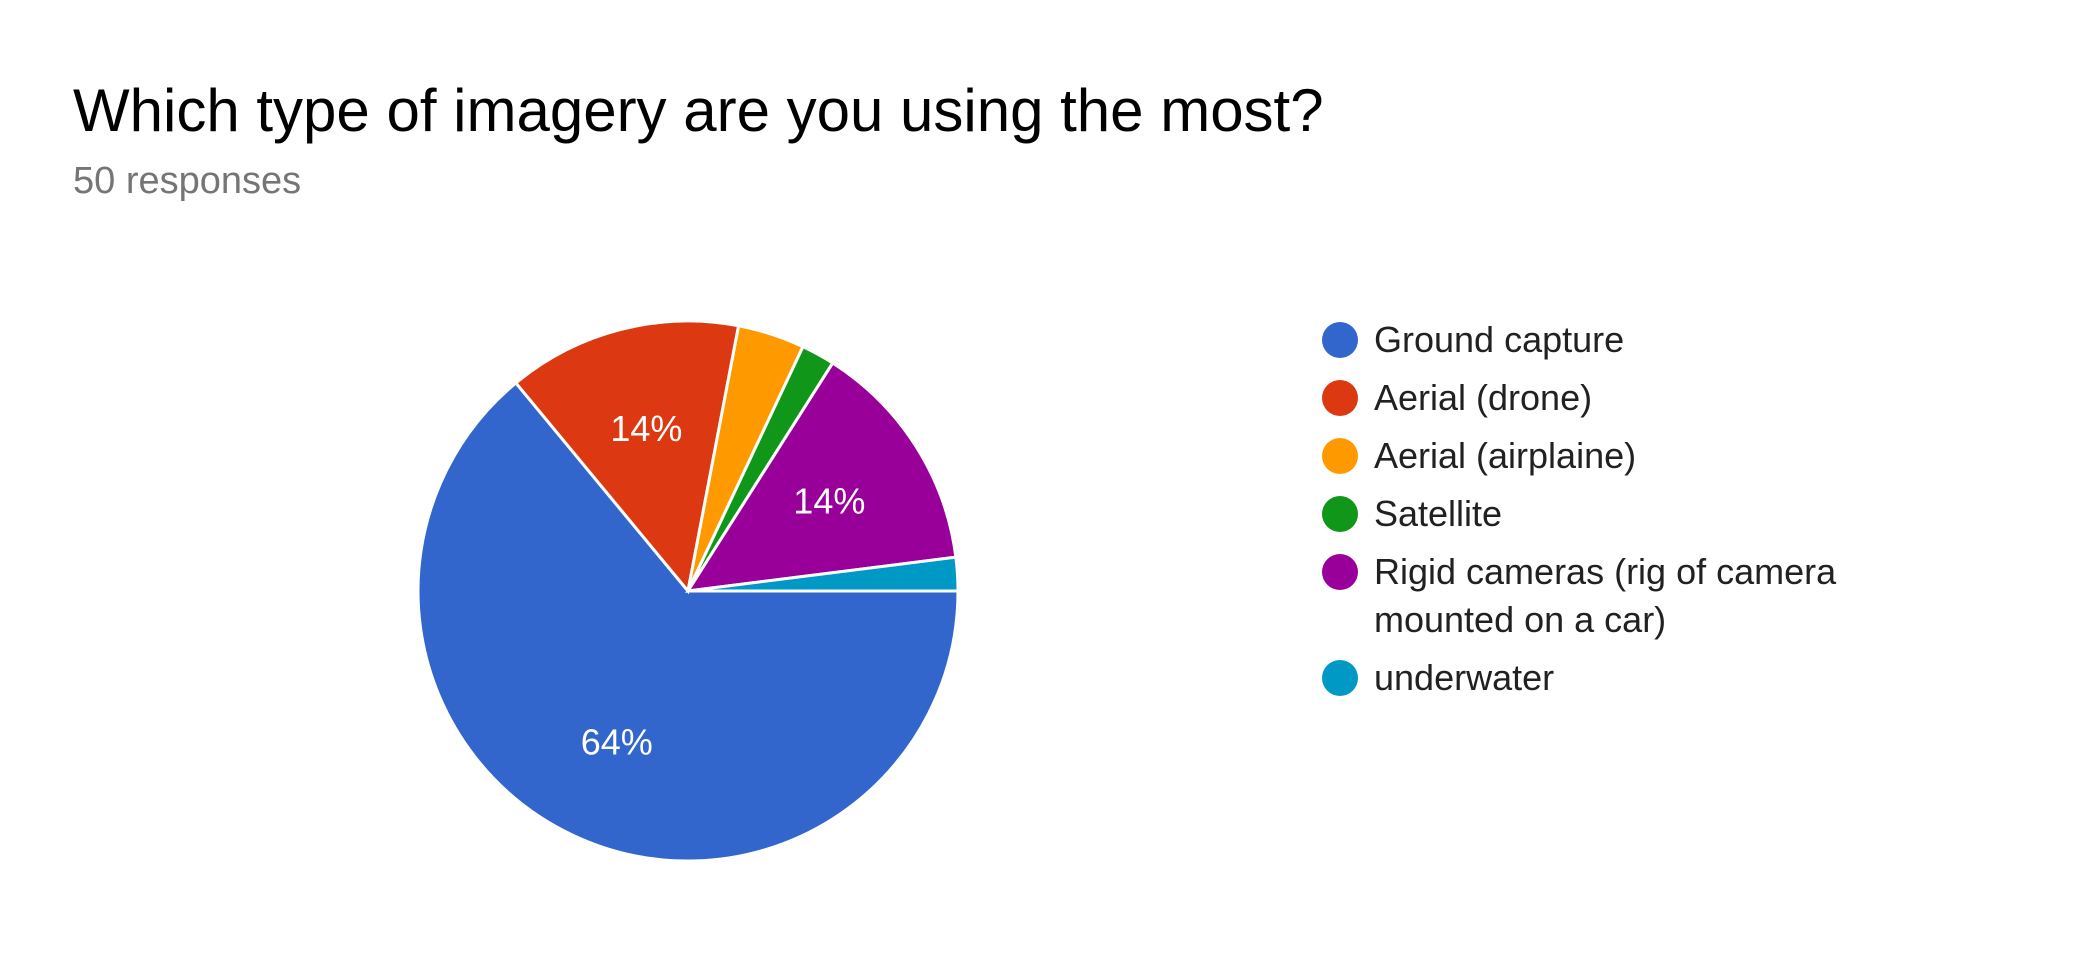  I want to click on legend-item-3: Satellite, so click(1632, 514).